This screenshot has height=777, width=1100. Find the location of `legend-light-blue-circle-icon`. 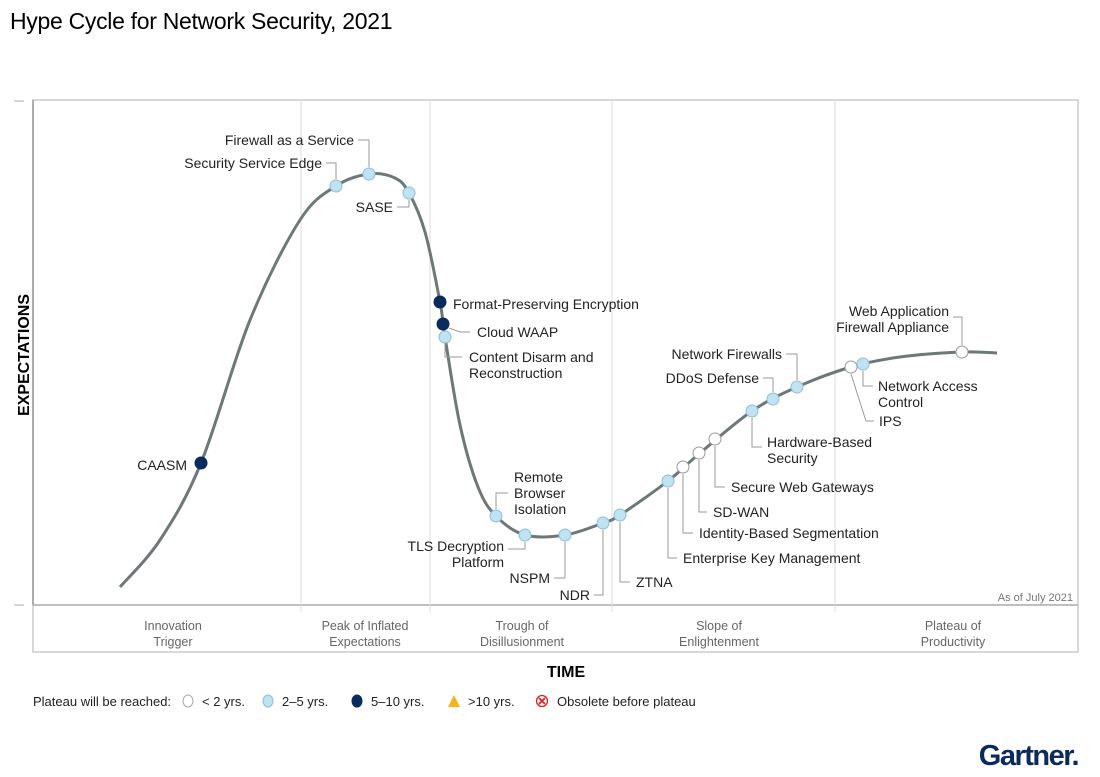

legend-light-blue-circle-icon is located at coordinates (268, 701).